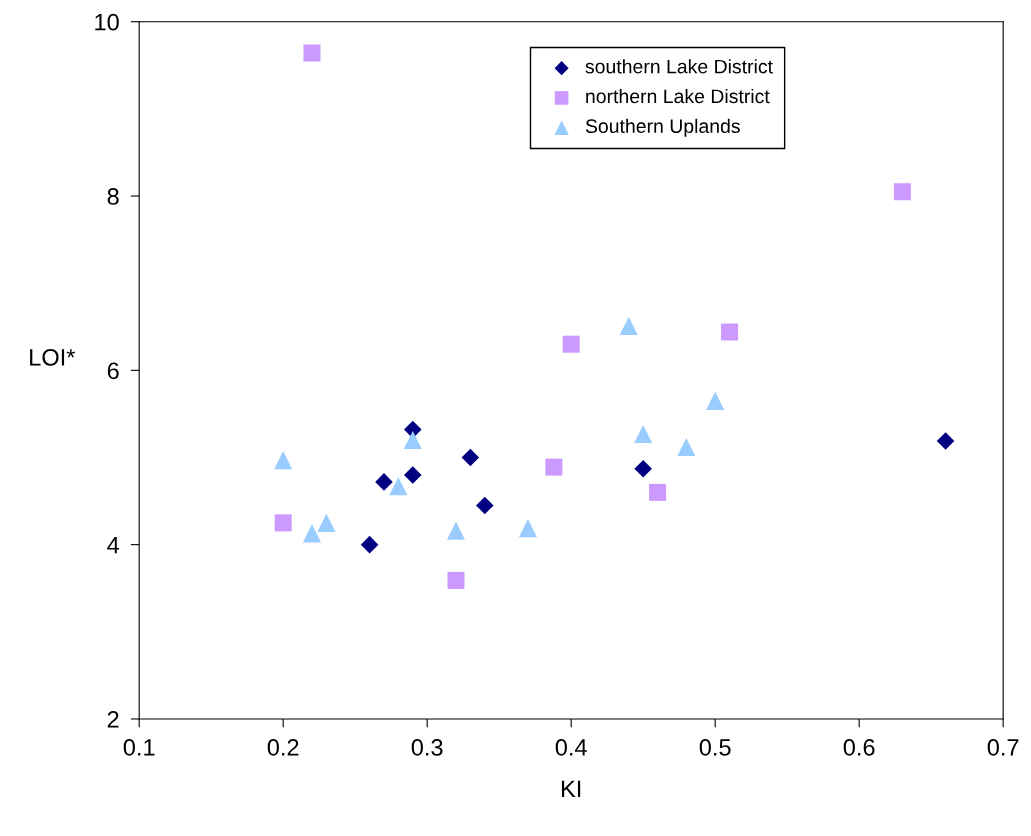 The width and height of the screenshot is (1031, 836). Describe the element at coordinates (107, 22) in the screenshot. I see `y-tick-label: 10` at that location.